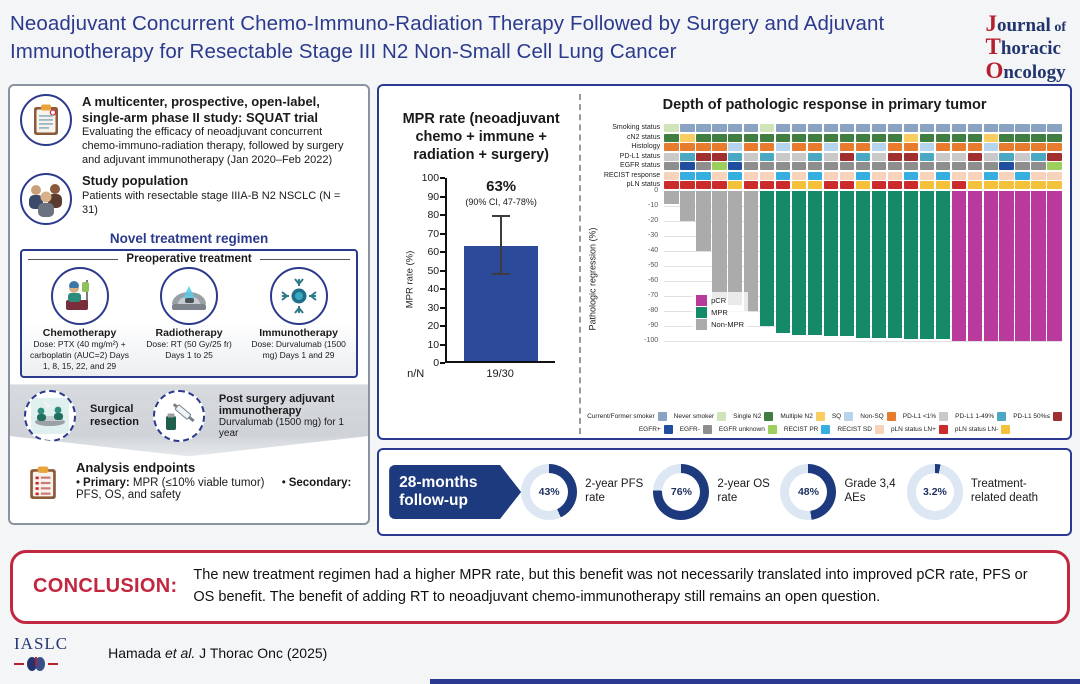 Image resolution: width=1080 pixels, height=684 pixels. I want to click on journal-logo-line1: Journal of, so click(1025, 23).